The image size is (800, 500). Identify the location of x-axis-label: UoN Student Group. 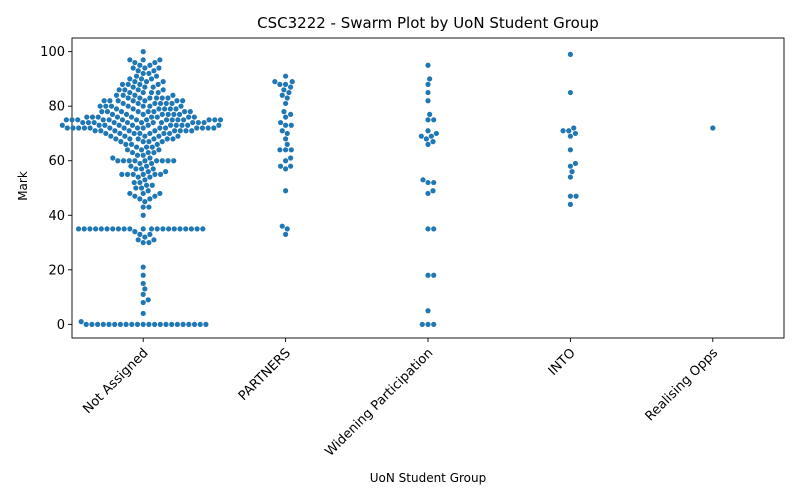
(428, 478).